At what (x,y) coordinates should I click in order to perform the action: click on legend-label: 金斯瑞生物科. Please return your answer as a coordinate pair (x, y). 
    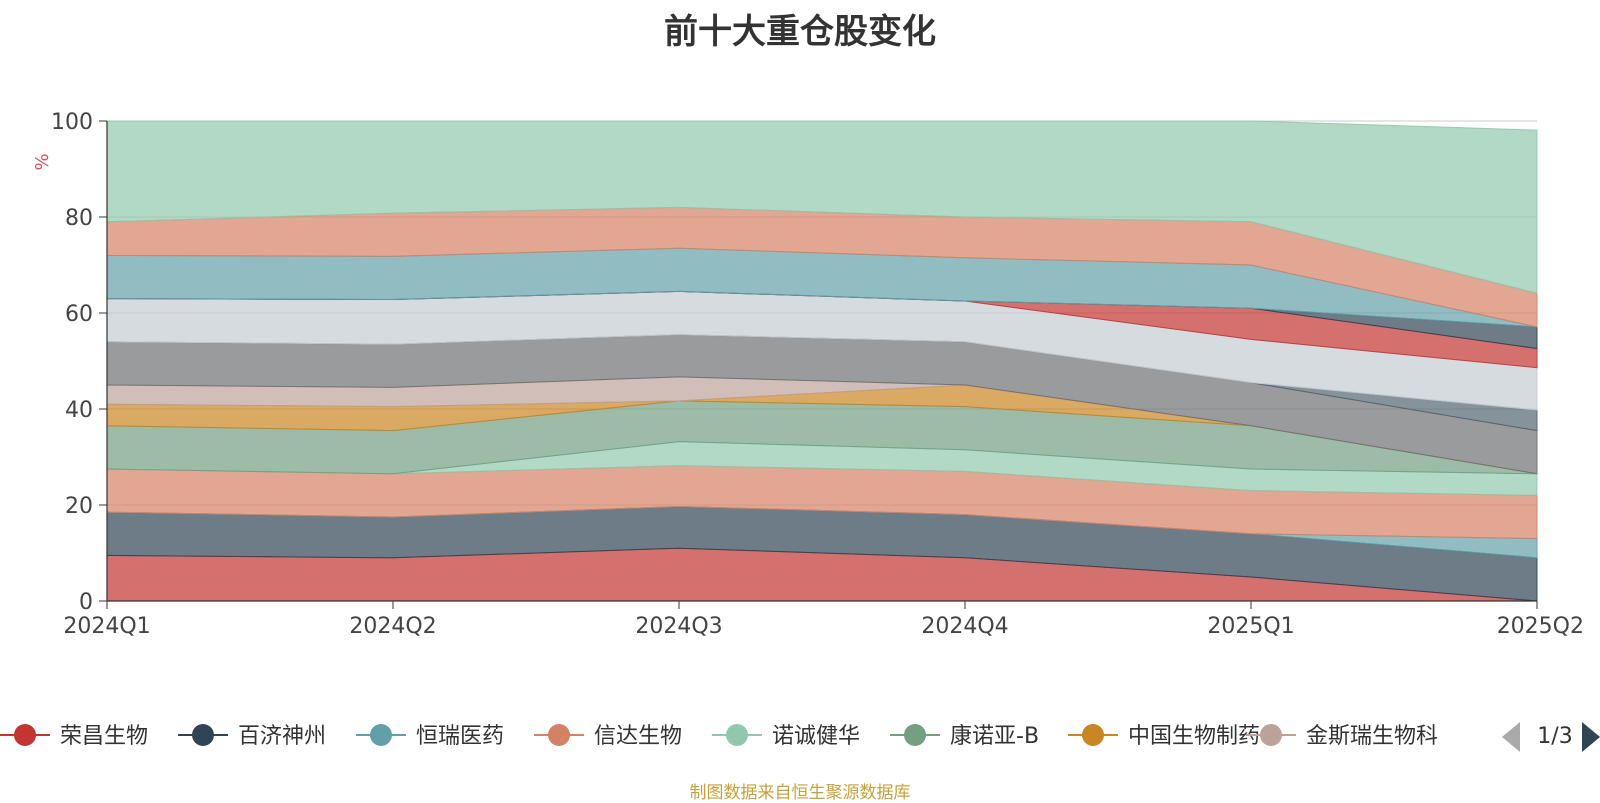
    Looking at the image, I should click on (1372, 736).